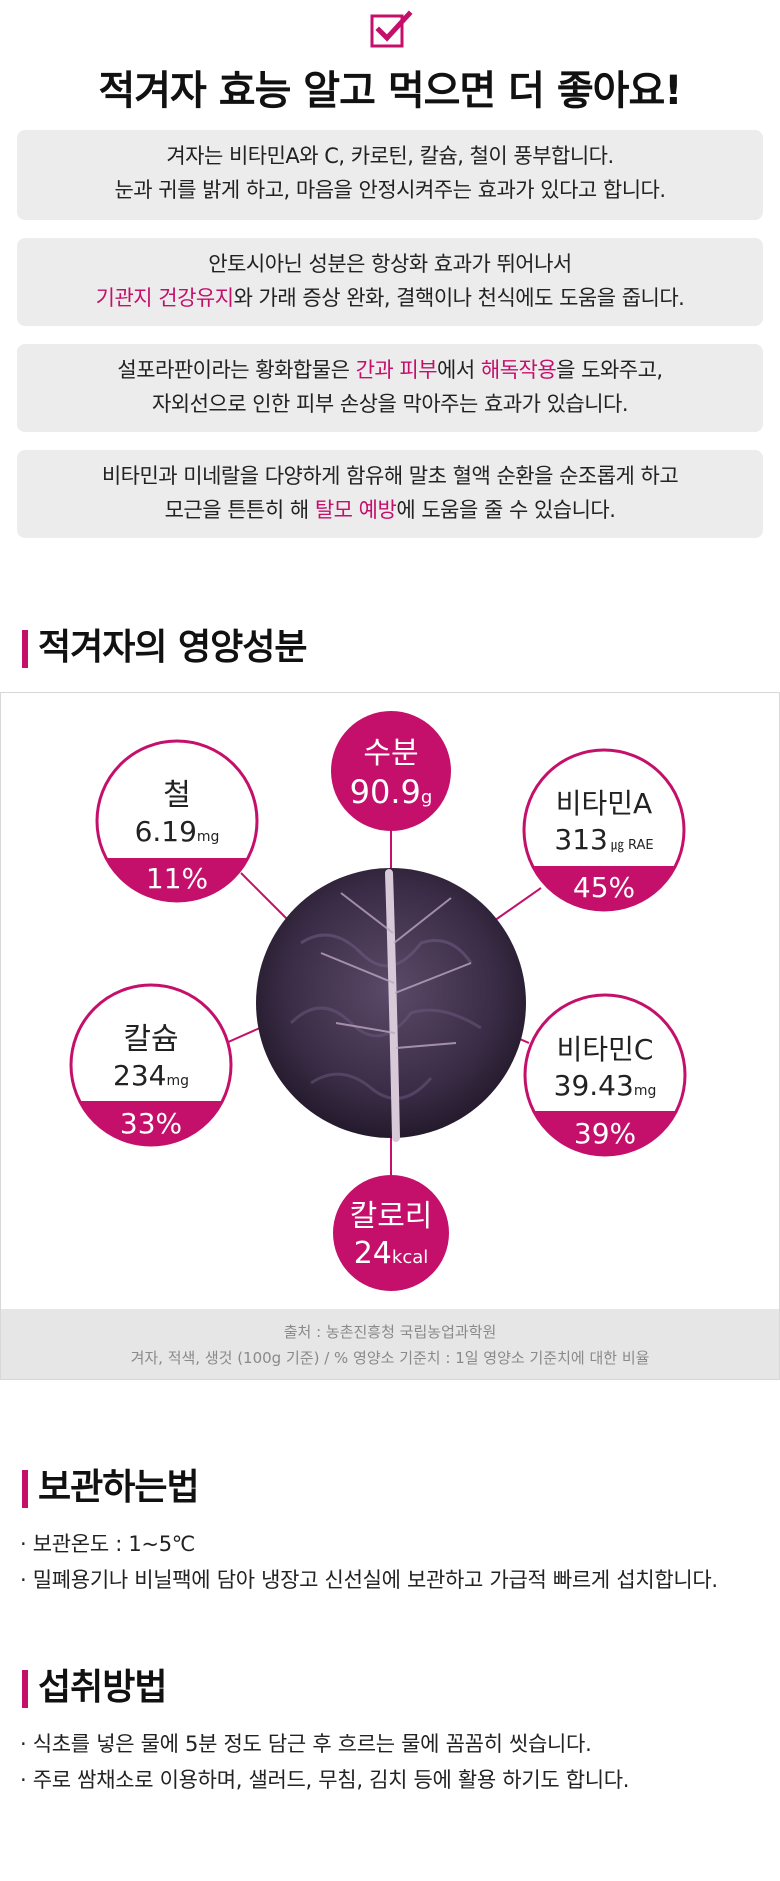 The height and width of the screenshot is (1881, 780). I want to click on water-value-line: 90.9g, so click(391, 792).